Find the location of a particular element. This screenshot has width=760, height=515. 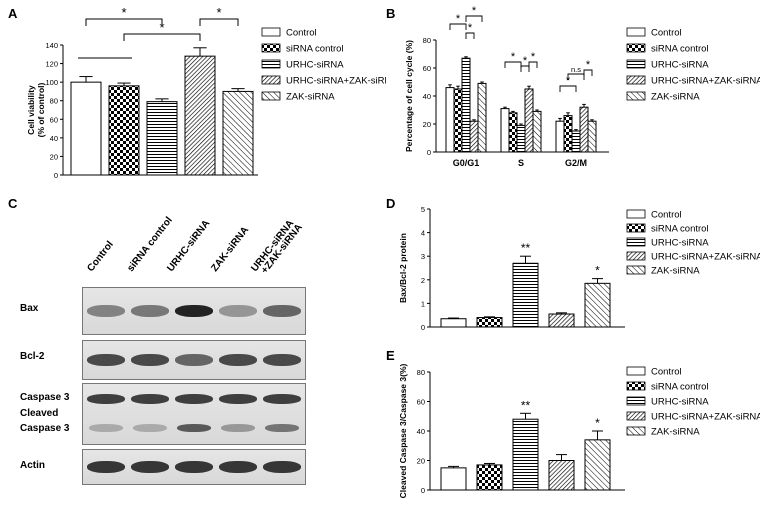

lane-label: URHC-siRNA is located at coordinates (189, 246).